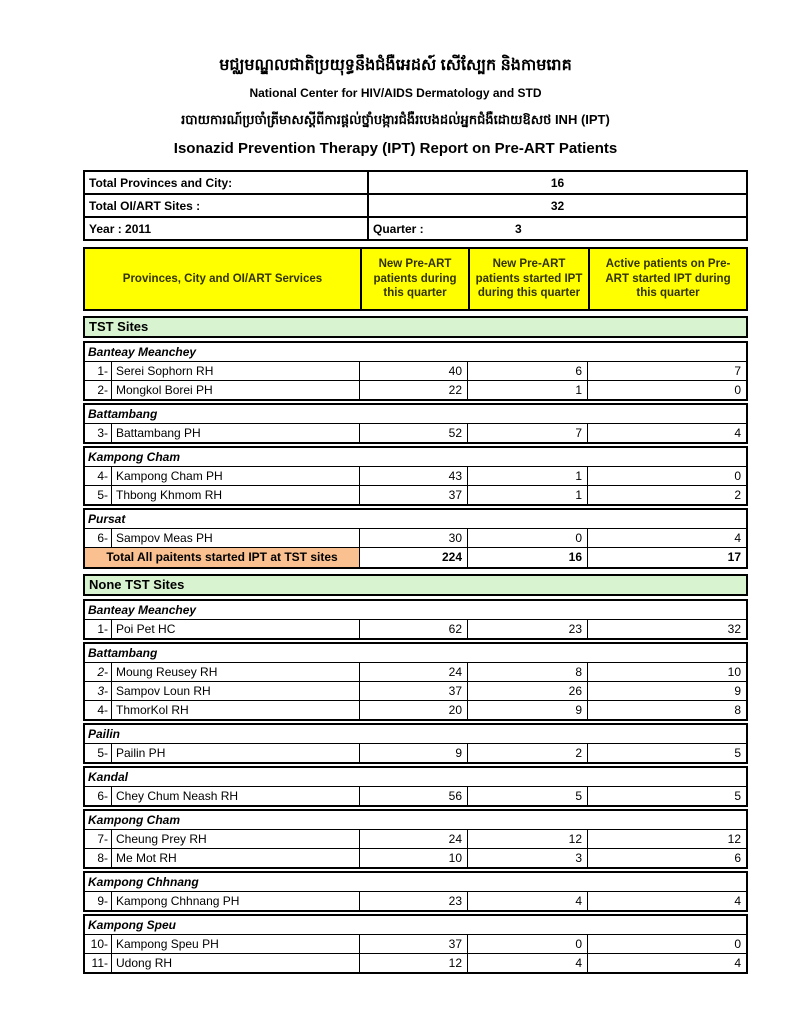  Describe the element at coordinates (528, 796) in the screenshot. I see `value-started-ipt: 5` at that location.